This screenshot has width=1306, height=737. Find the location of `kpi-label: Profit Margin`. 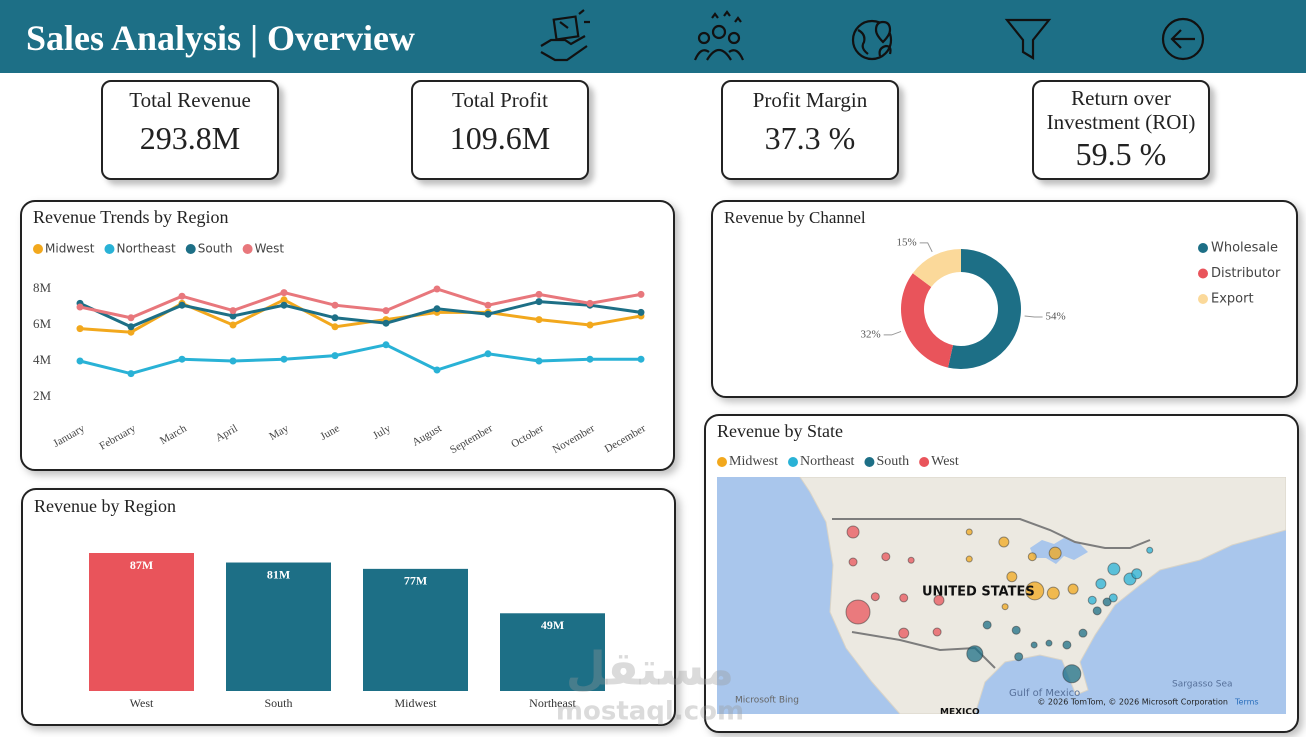

kpi-label: Profit Margin is located at coordinates (810, 100).